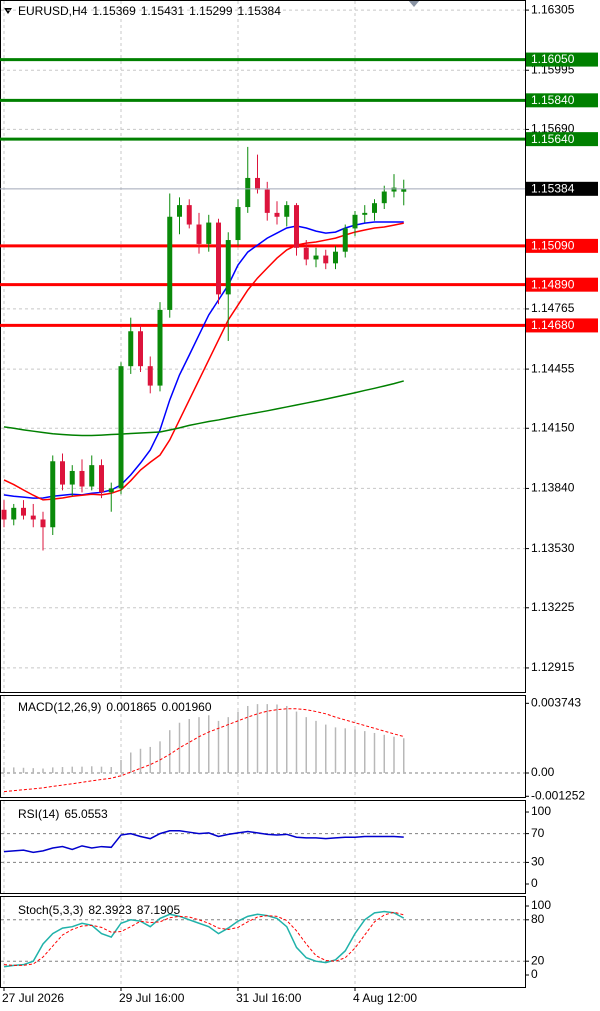  I want to click on indicator-title: MACD(12,26,9), so click(59, 707).